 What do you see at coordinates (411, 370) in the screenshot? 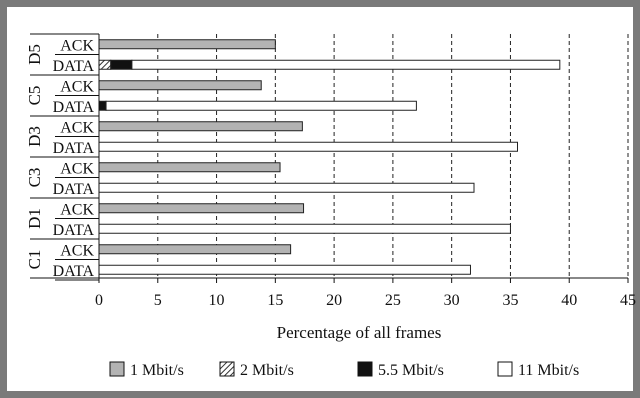
I see `legend-label: 5.5 Mbit/s` at bounding box center [411, 370].